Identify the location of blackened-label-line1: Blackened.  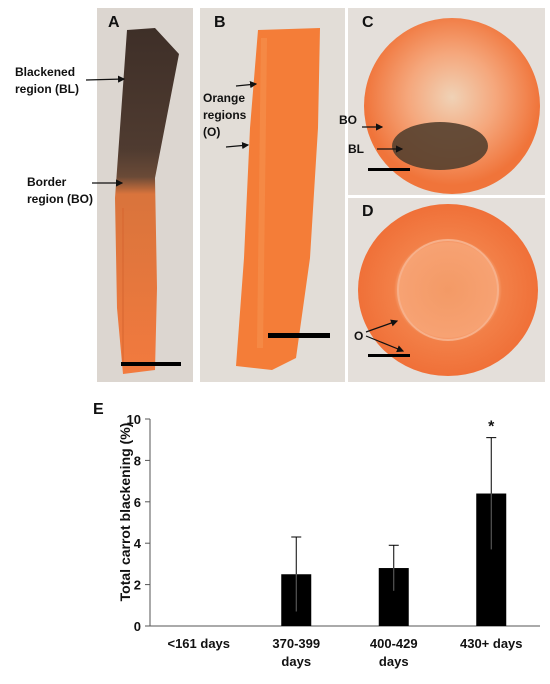
(45, 72).